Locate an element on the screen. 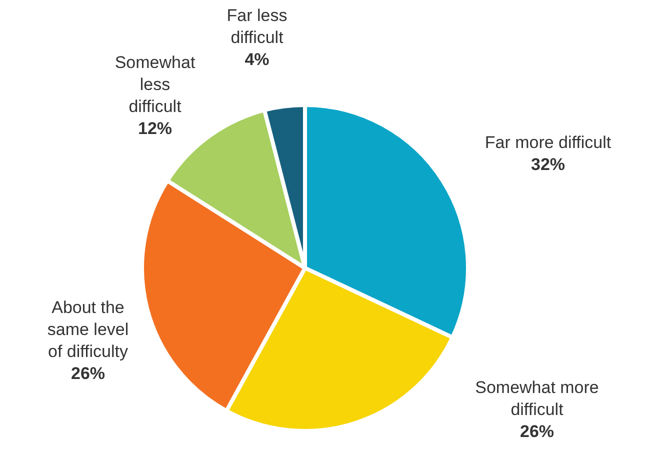 Image resolution: width=647 pixels, height=452 pixels. slice-label: Somewhat less difficult is located at coordinates (155, 84).